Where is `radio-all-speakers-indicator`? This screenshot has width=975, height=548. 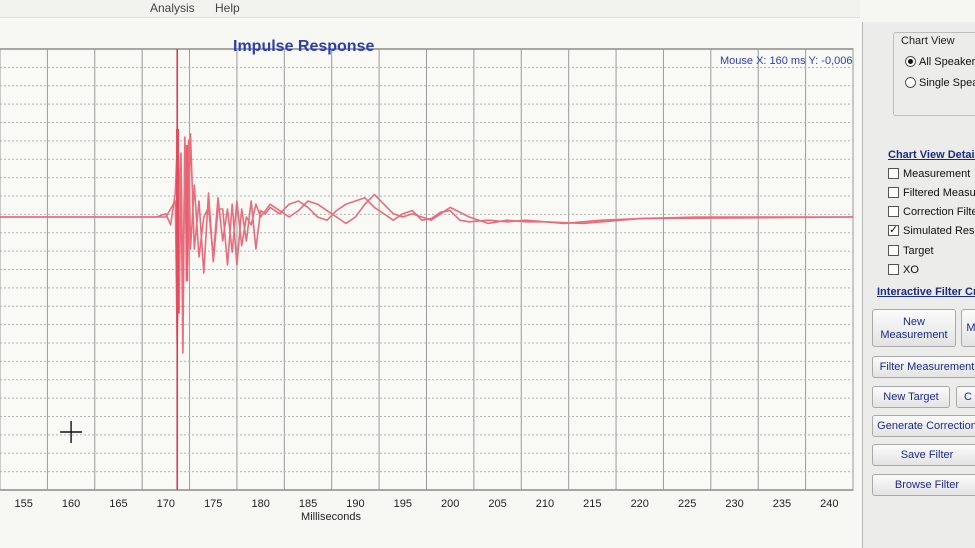 radio-all-speakers-indicator is located at coordinates (910, 61).